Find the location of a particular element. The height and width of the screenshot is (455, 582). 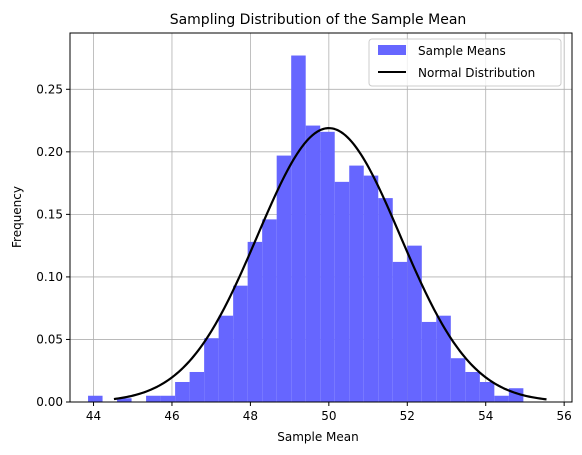

legend: Sample Means Normal Distribution is located at coordinates (465, 62).